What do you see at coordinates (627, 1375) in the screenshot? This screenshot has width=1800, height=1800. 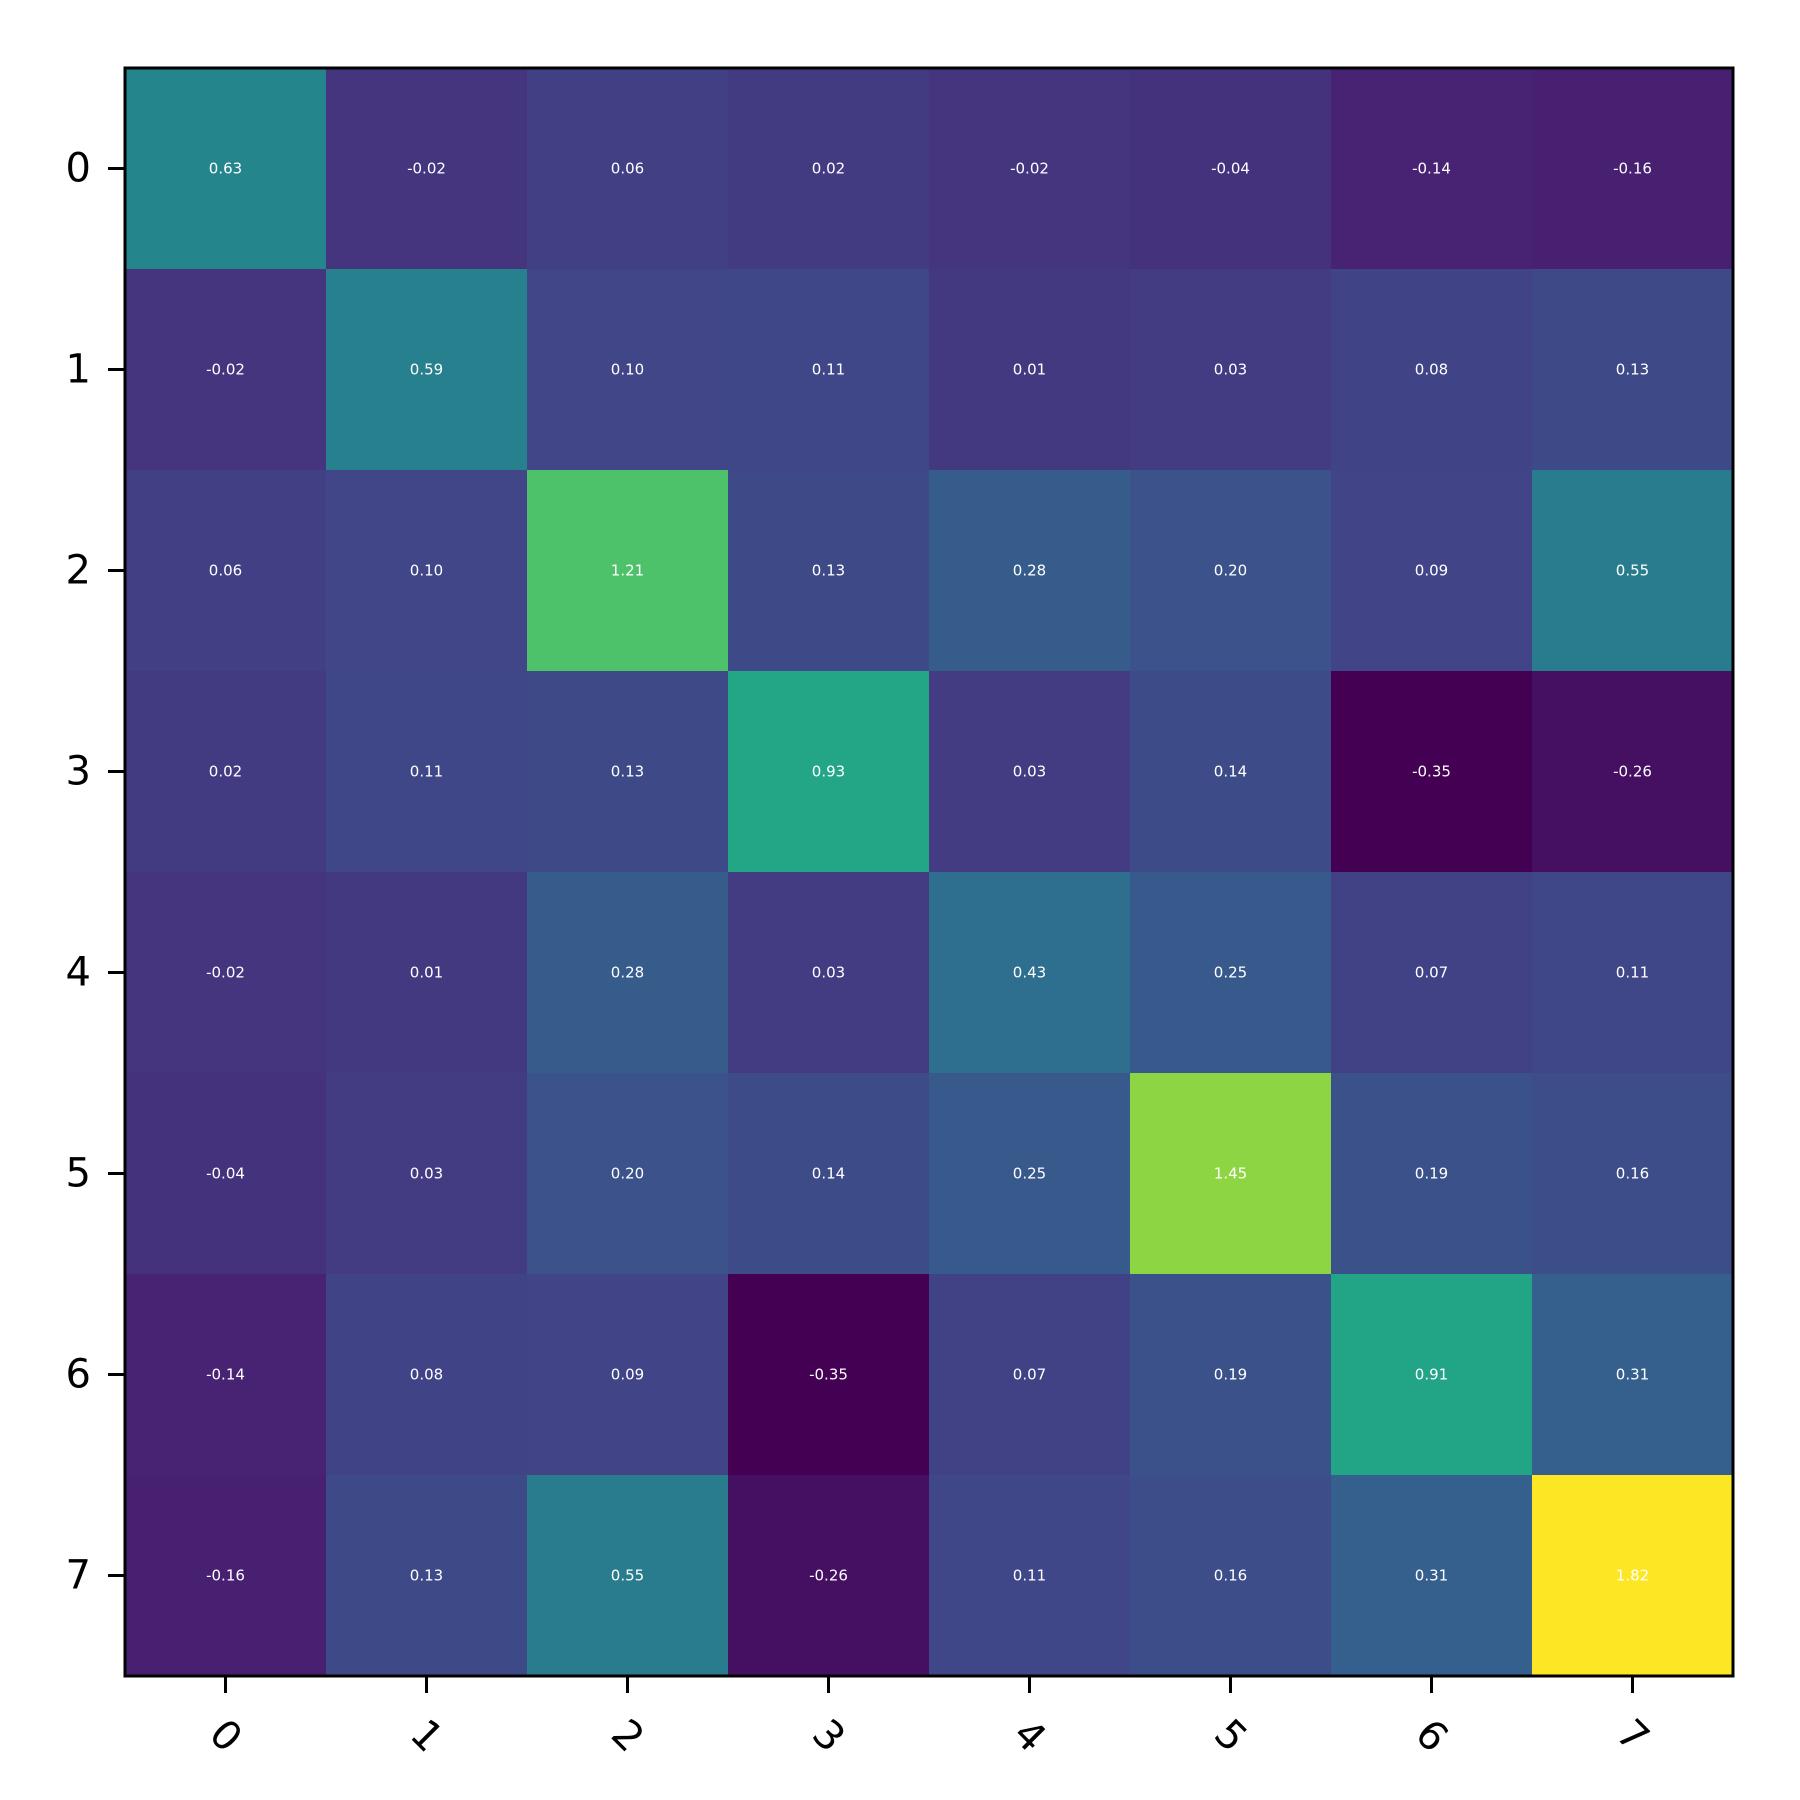 I see `cell-value-label-r6-c2: 0.09` at bounding box center [627, 1375].